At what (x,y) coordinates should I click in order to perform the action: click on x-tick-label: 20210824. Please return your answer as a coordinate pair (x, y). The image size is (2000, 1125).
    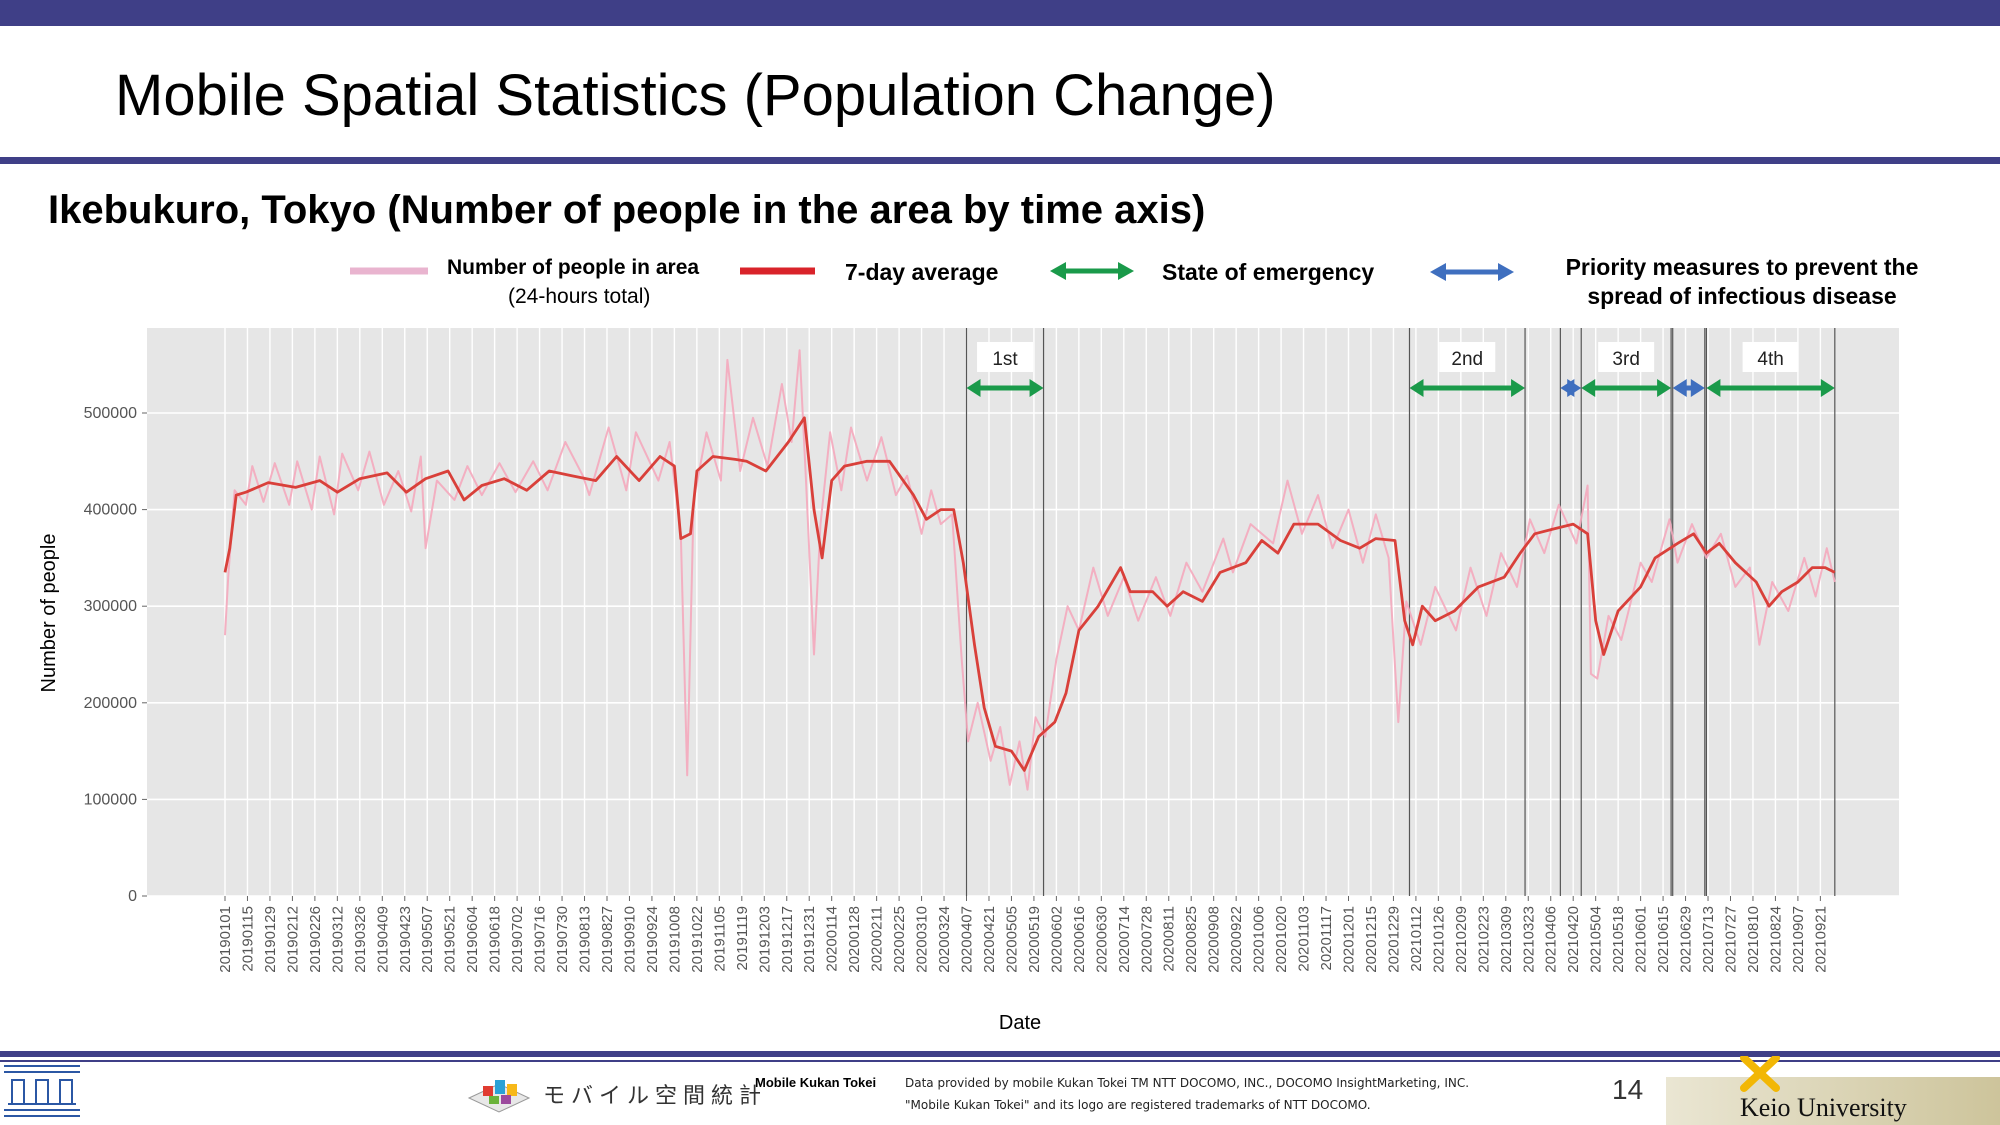
    Looking at the image, I should click on (1775, 939).